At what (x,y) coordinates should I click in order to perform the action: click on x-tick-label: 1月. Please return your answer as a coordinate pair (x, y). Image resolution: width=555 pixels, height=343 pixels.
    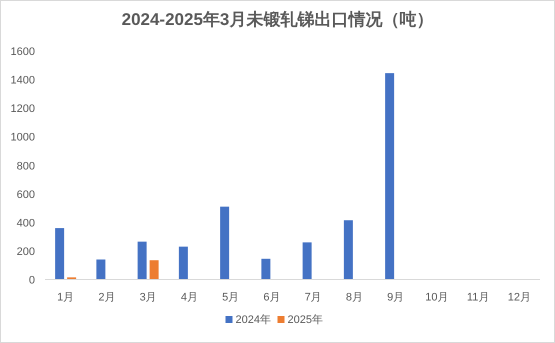
    Looking at the image, I should click on (65, 298).